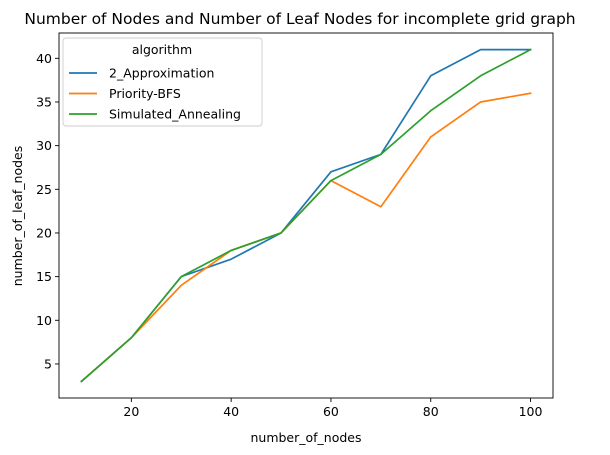 This screenshot has width=610, height=455. I want to click on y-tick-label: 25, so click(44, 189).